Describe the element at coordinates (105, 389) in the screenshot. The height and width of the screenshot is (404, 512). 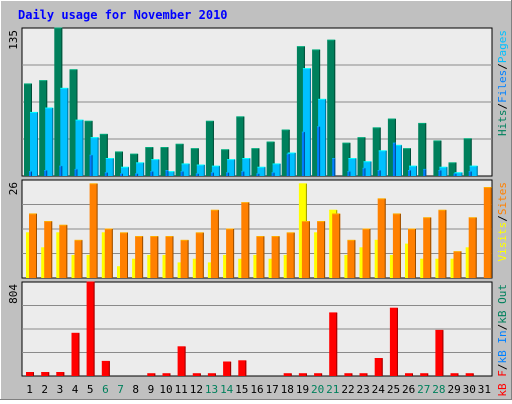
I see `day-label: 6` at that location.